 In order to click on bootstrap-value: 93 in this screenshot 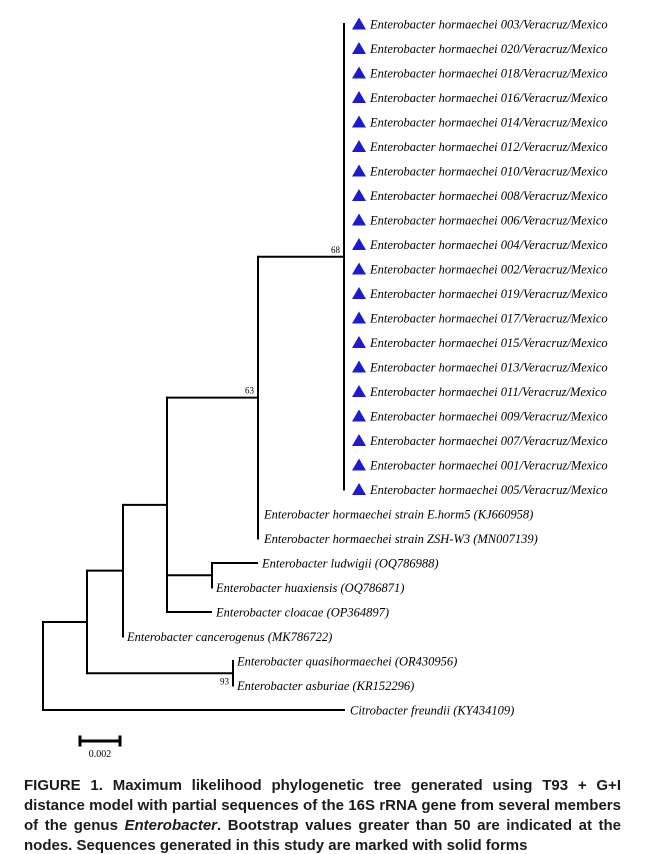, I will do `click(225, 681)`.